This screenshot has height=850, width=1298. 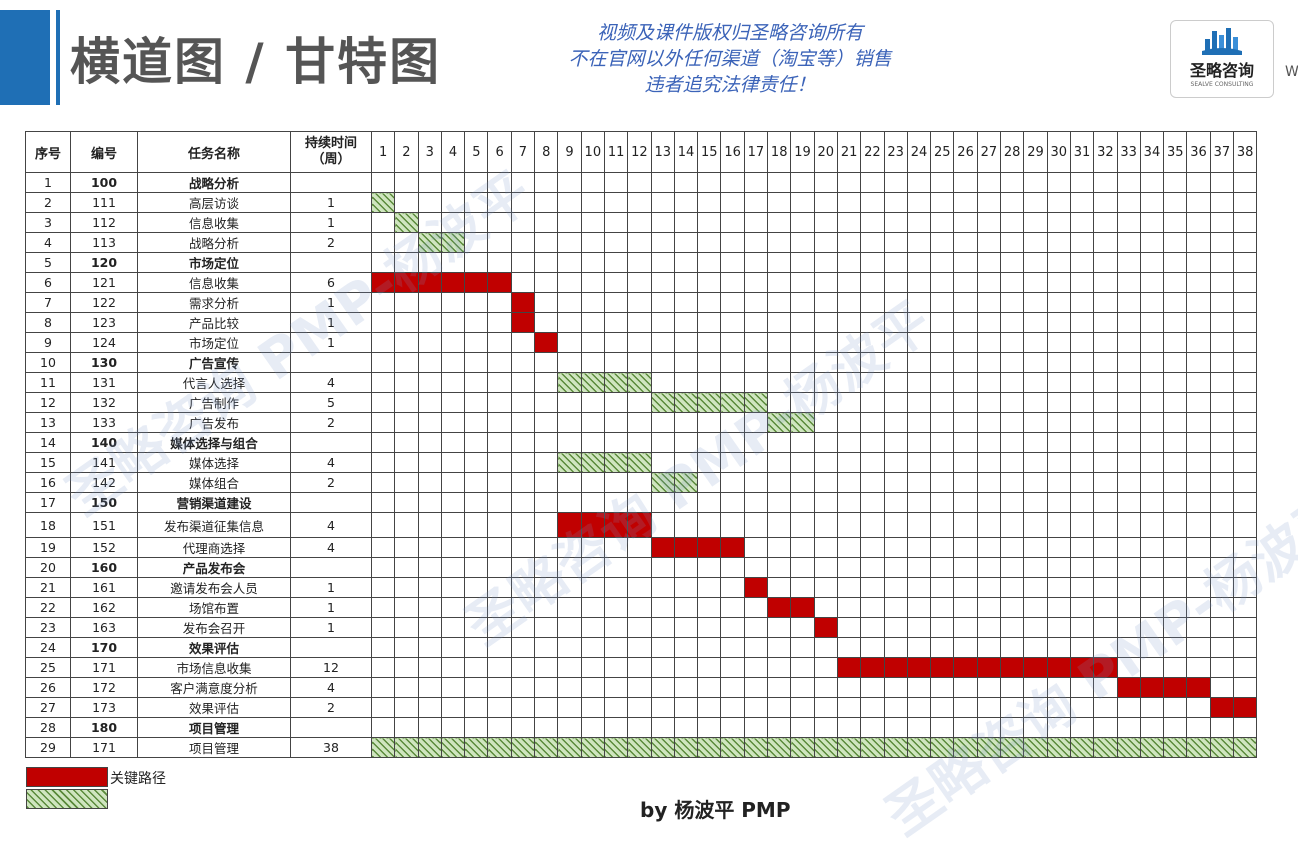 What do you see at coordinates (104, 747) in the screenshot?
I see `task-id: 171` at bounding box center [104, 747].